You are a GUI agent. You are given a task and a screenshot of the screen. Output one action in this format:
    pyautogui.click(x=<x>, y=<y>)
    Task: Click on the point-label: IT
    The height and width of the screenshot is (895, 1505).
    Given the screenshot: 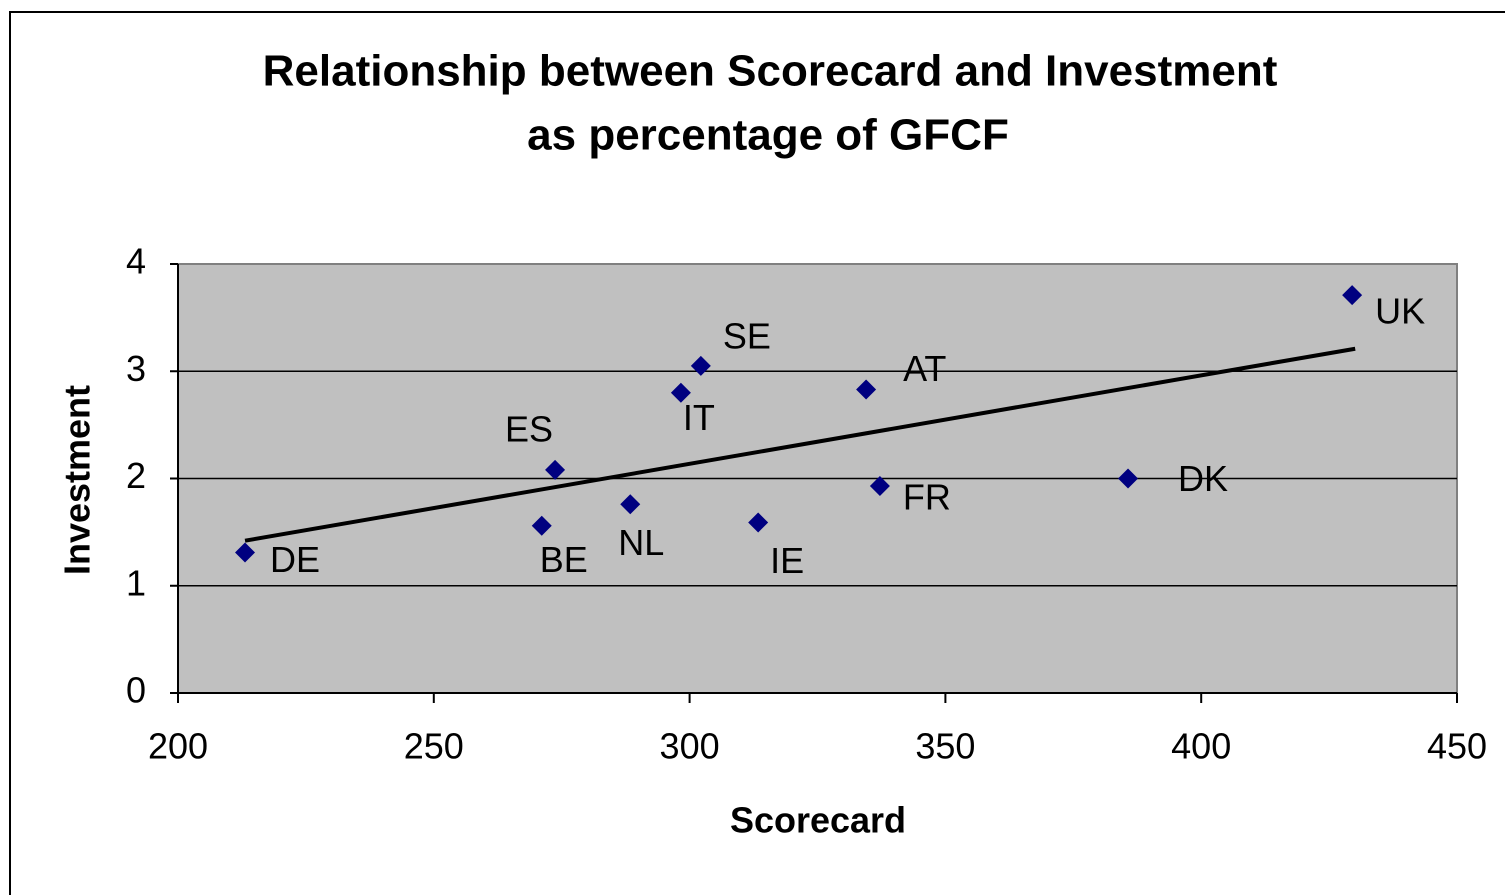 What is the action you would take?
    pyautogui.click(x=699, y=417)
    